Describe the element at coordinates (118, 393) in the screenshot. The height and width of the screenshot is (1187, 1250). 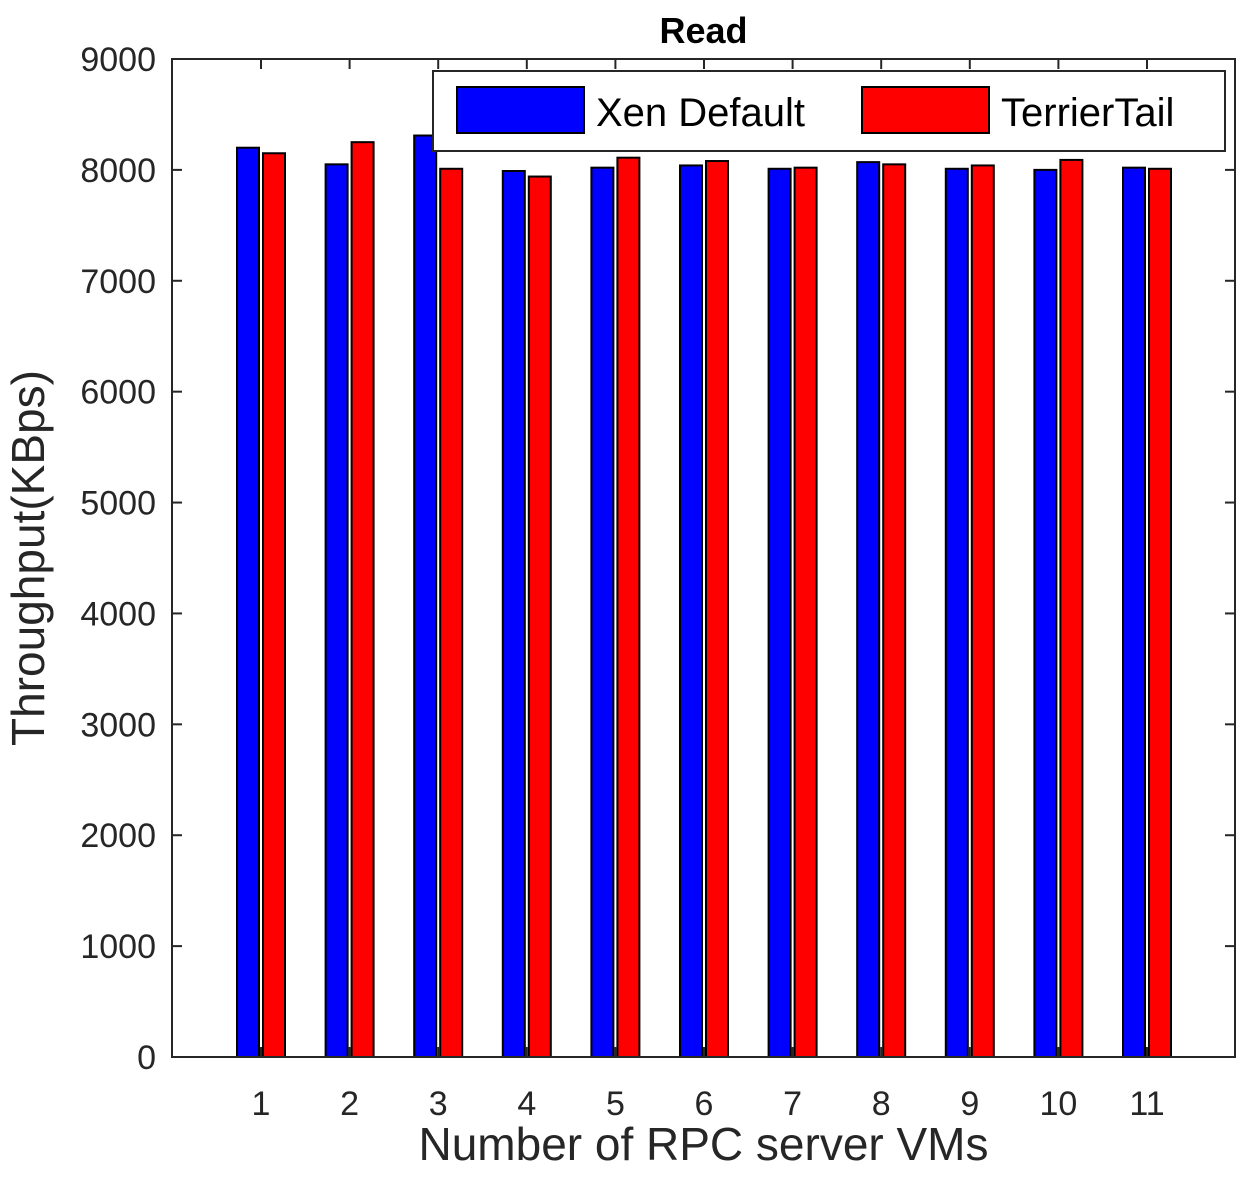
I see `y-tick-label: 6000` at that location.